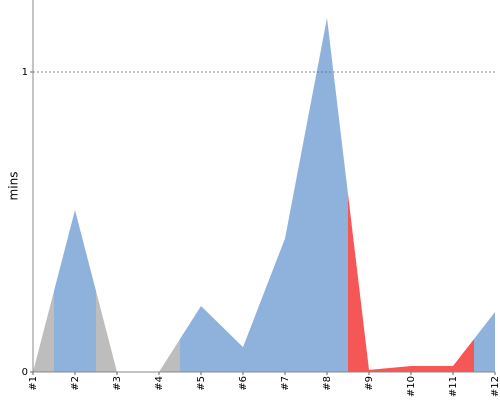  I want to click on x-tick-label: #7, so click(285, 383).